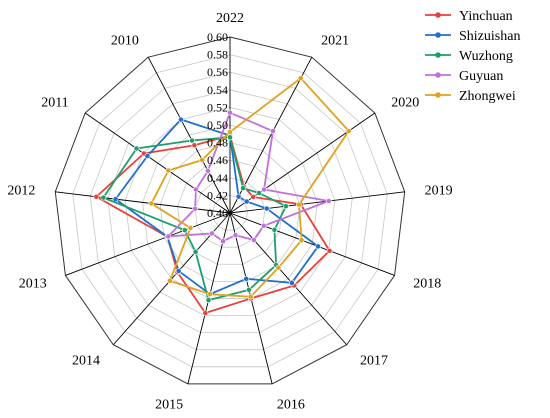  Describe the element at coordinates (217, 143) in the screenshot. I see `tick-label: 0.48` at that location.